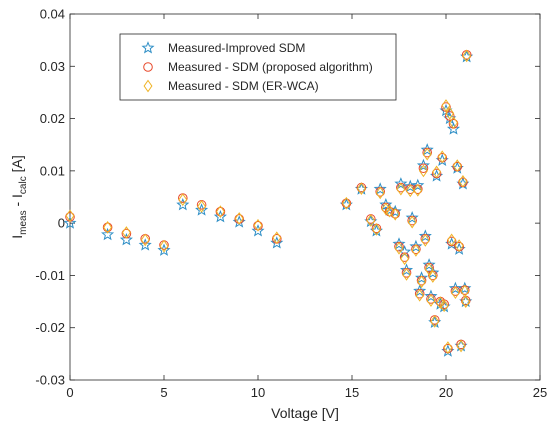 The image size is (550, 434). What do you see at coordinates (17, 237) in the screenshot?
I see `y-axis-label-part: I` at bounding box center [17, 237].